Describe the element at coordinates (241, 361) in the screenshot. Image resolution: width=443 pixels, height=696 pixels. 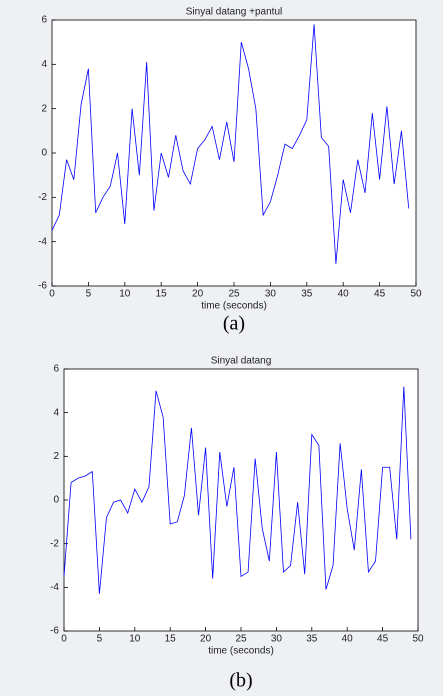
I see `chart-title: Sinyal datang` at that location.